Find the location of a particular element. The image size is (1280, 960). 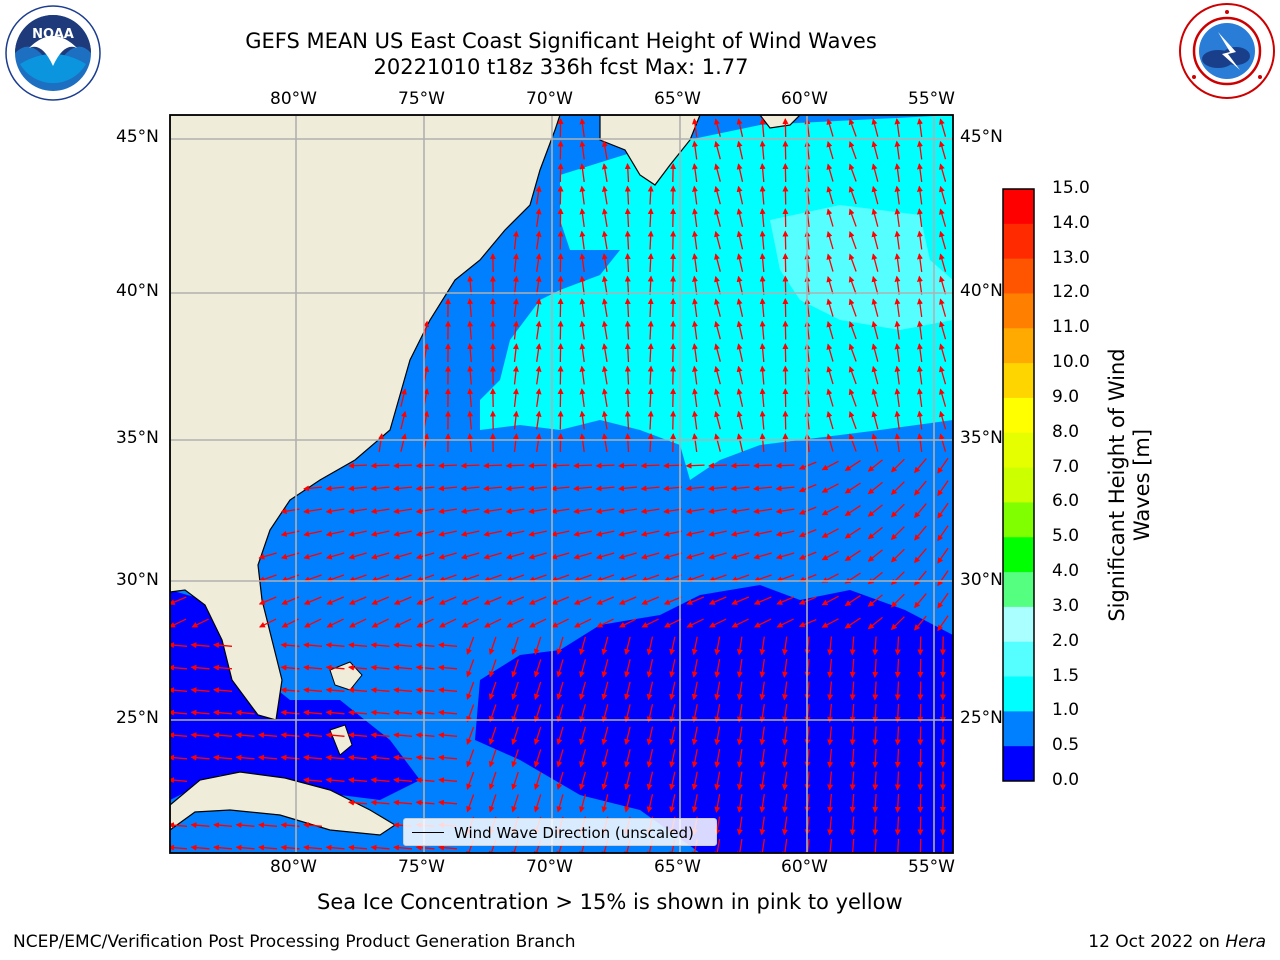

lon-label-bottom: 55°W is located at coordinates (931, 867).